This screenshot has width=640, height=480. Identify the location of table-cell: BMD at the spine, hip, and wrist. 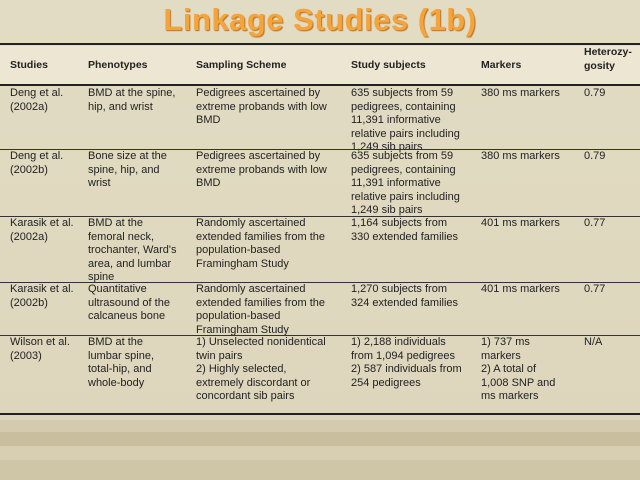
(132, 100).